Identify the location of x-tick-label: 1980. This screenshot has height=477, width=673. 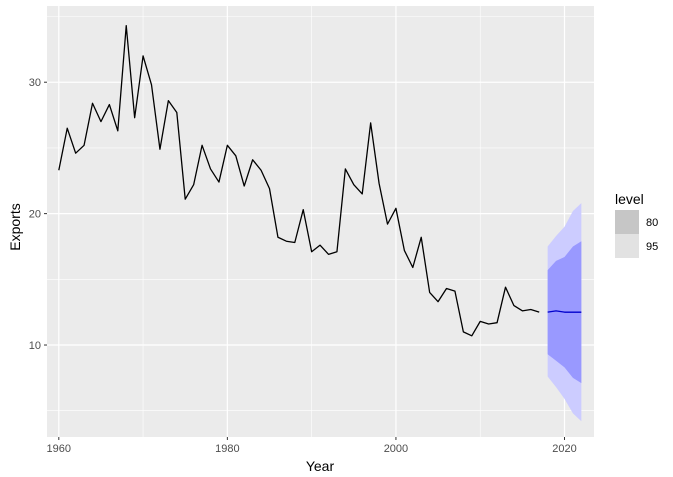
(227, 449).